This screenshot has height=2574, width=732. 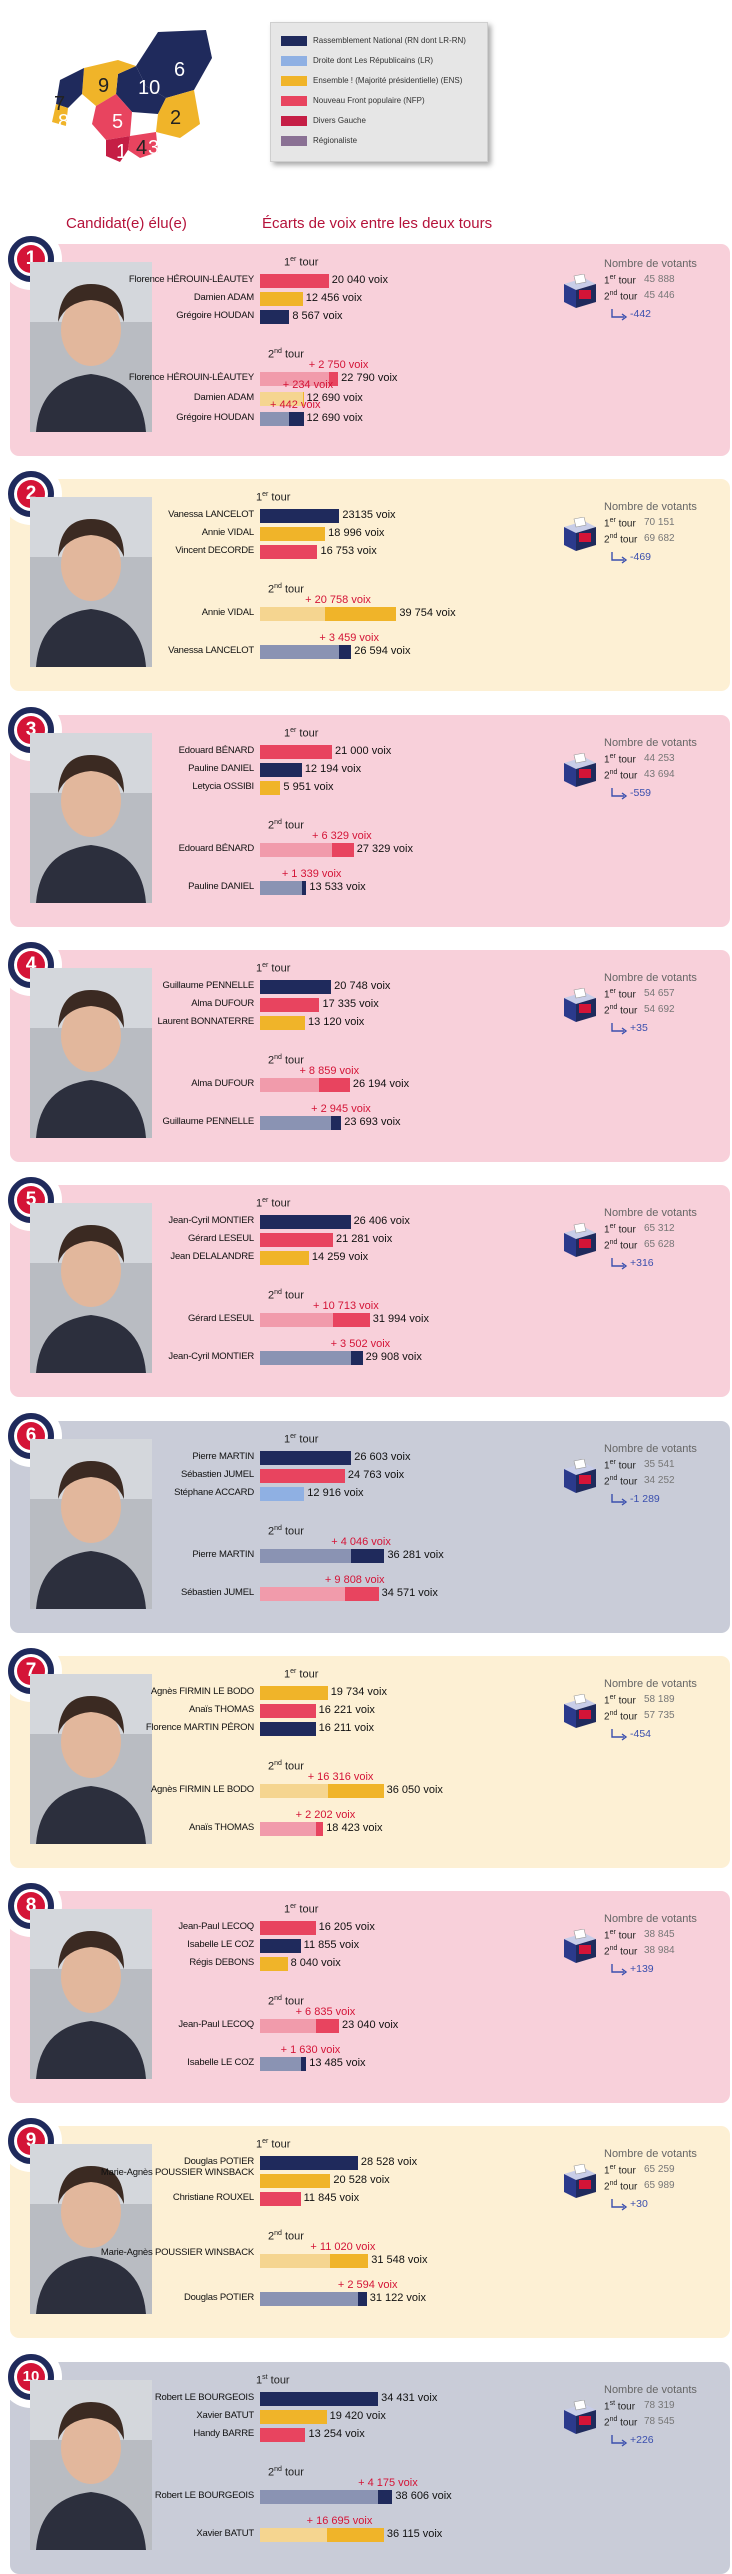 I want to click on gain-label: + 2 594 voix, so click(x=367, y=2285).